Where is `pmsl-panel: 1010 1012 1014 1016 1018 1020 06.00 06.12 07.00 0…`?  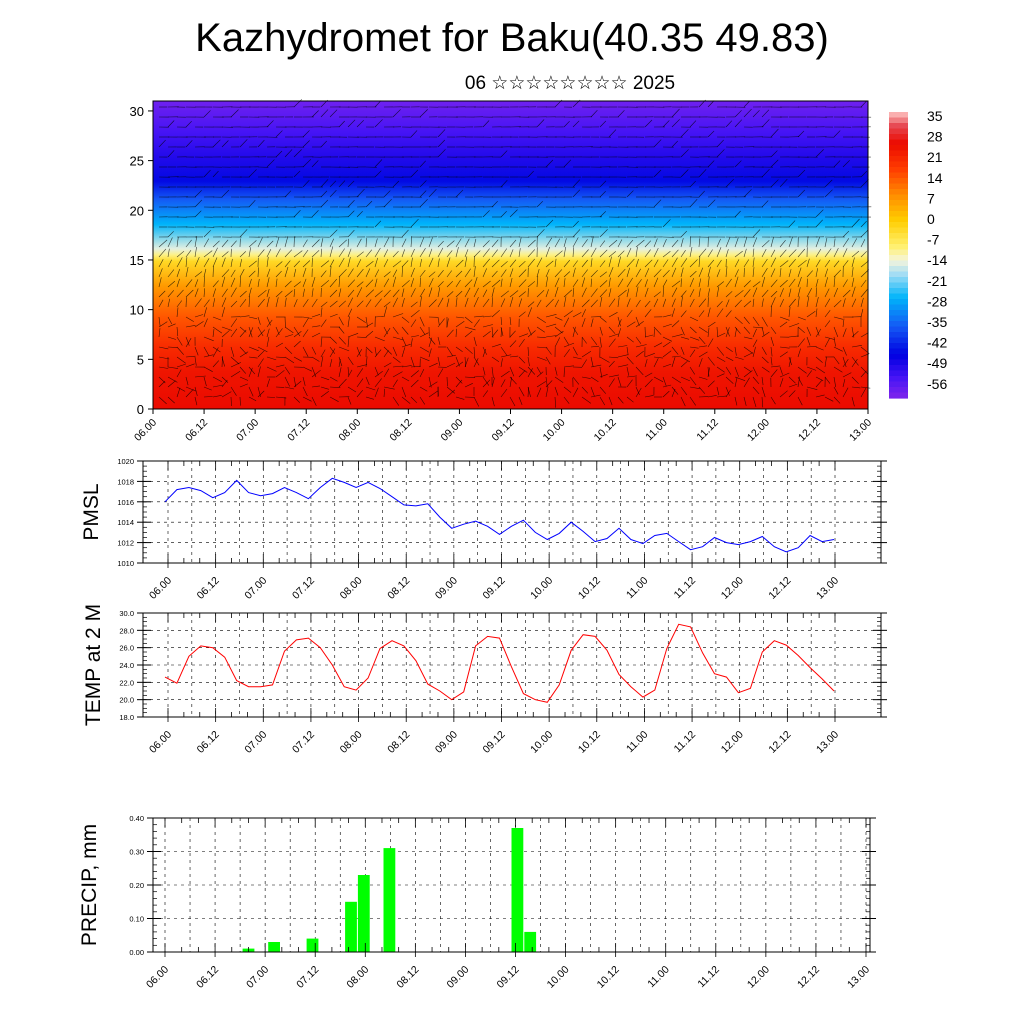 pmsl-panel: 1010 1012 1014 1016 1018 1020 06.00 06.12 07.00 0… is located at coordinates (483, 529).